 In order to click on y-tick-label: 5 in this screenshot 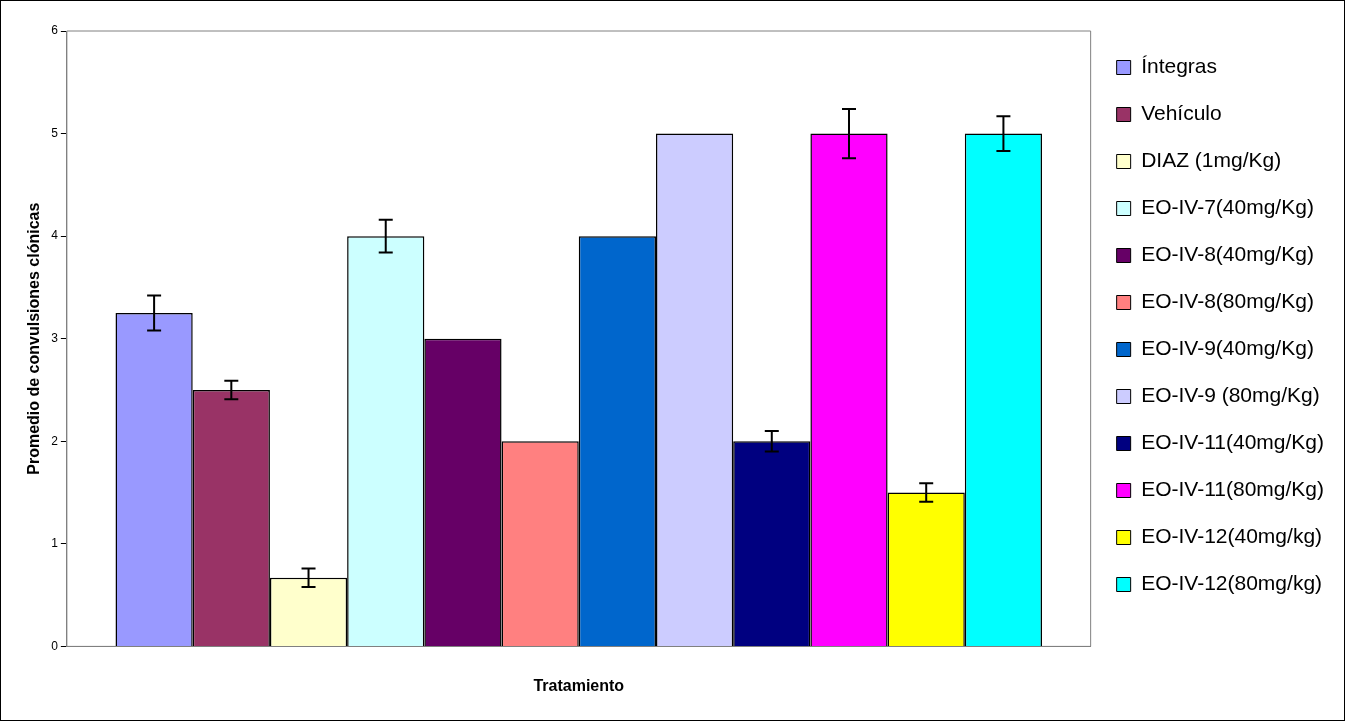, I will do `click(55, 132)`.